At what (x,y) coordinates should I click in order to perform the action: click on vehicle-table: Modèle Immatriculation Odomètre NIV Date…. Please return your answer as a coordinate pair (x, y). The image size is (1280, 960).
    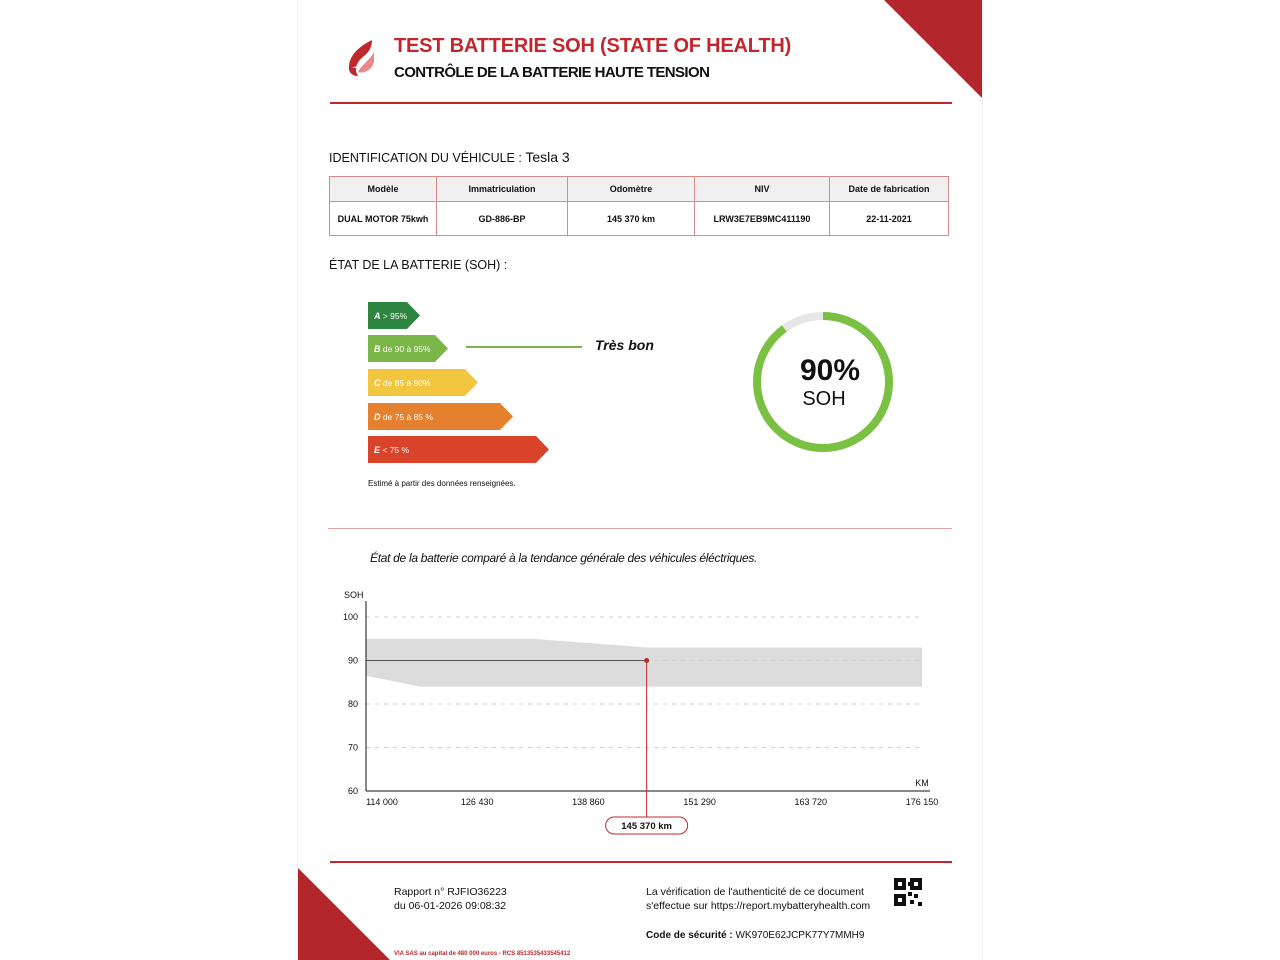
    Looking at the image, I should click on (639, 206).